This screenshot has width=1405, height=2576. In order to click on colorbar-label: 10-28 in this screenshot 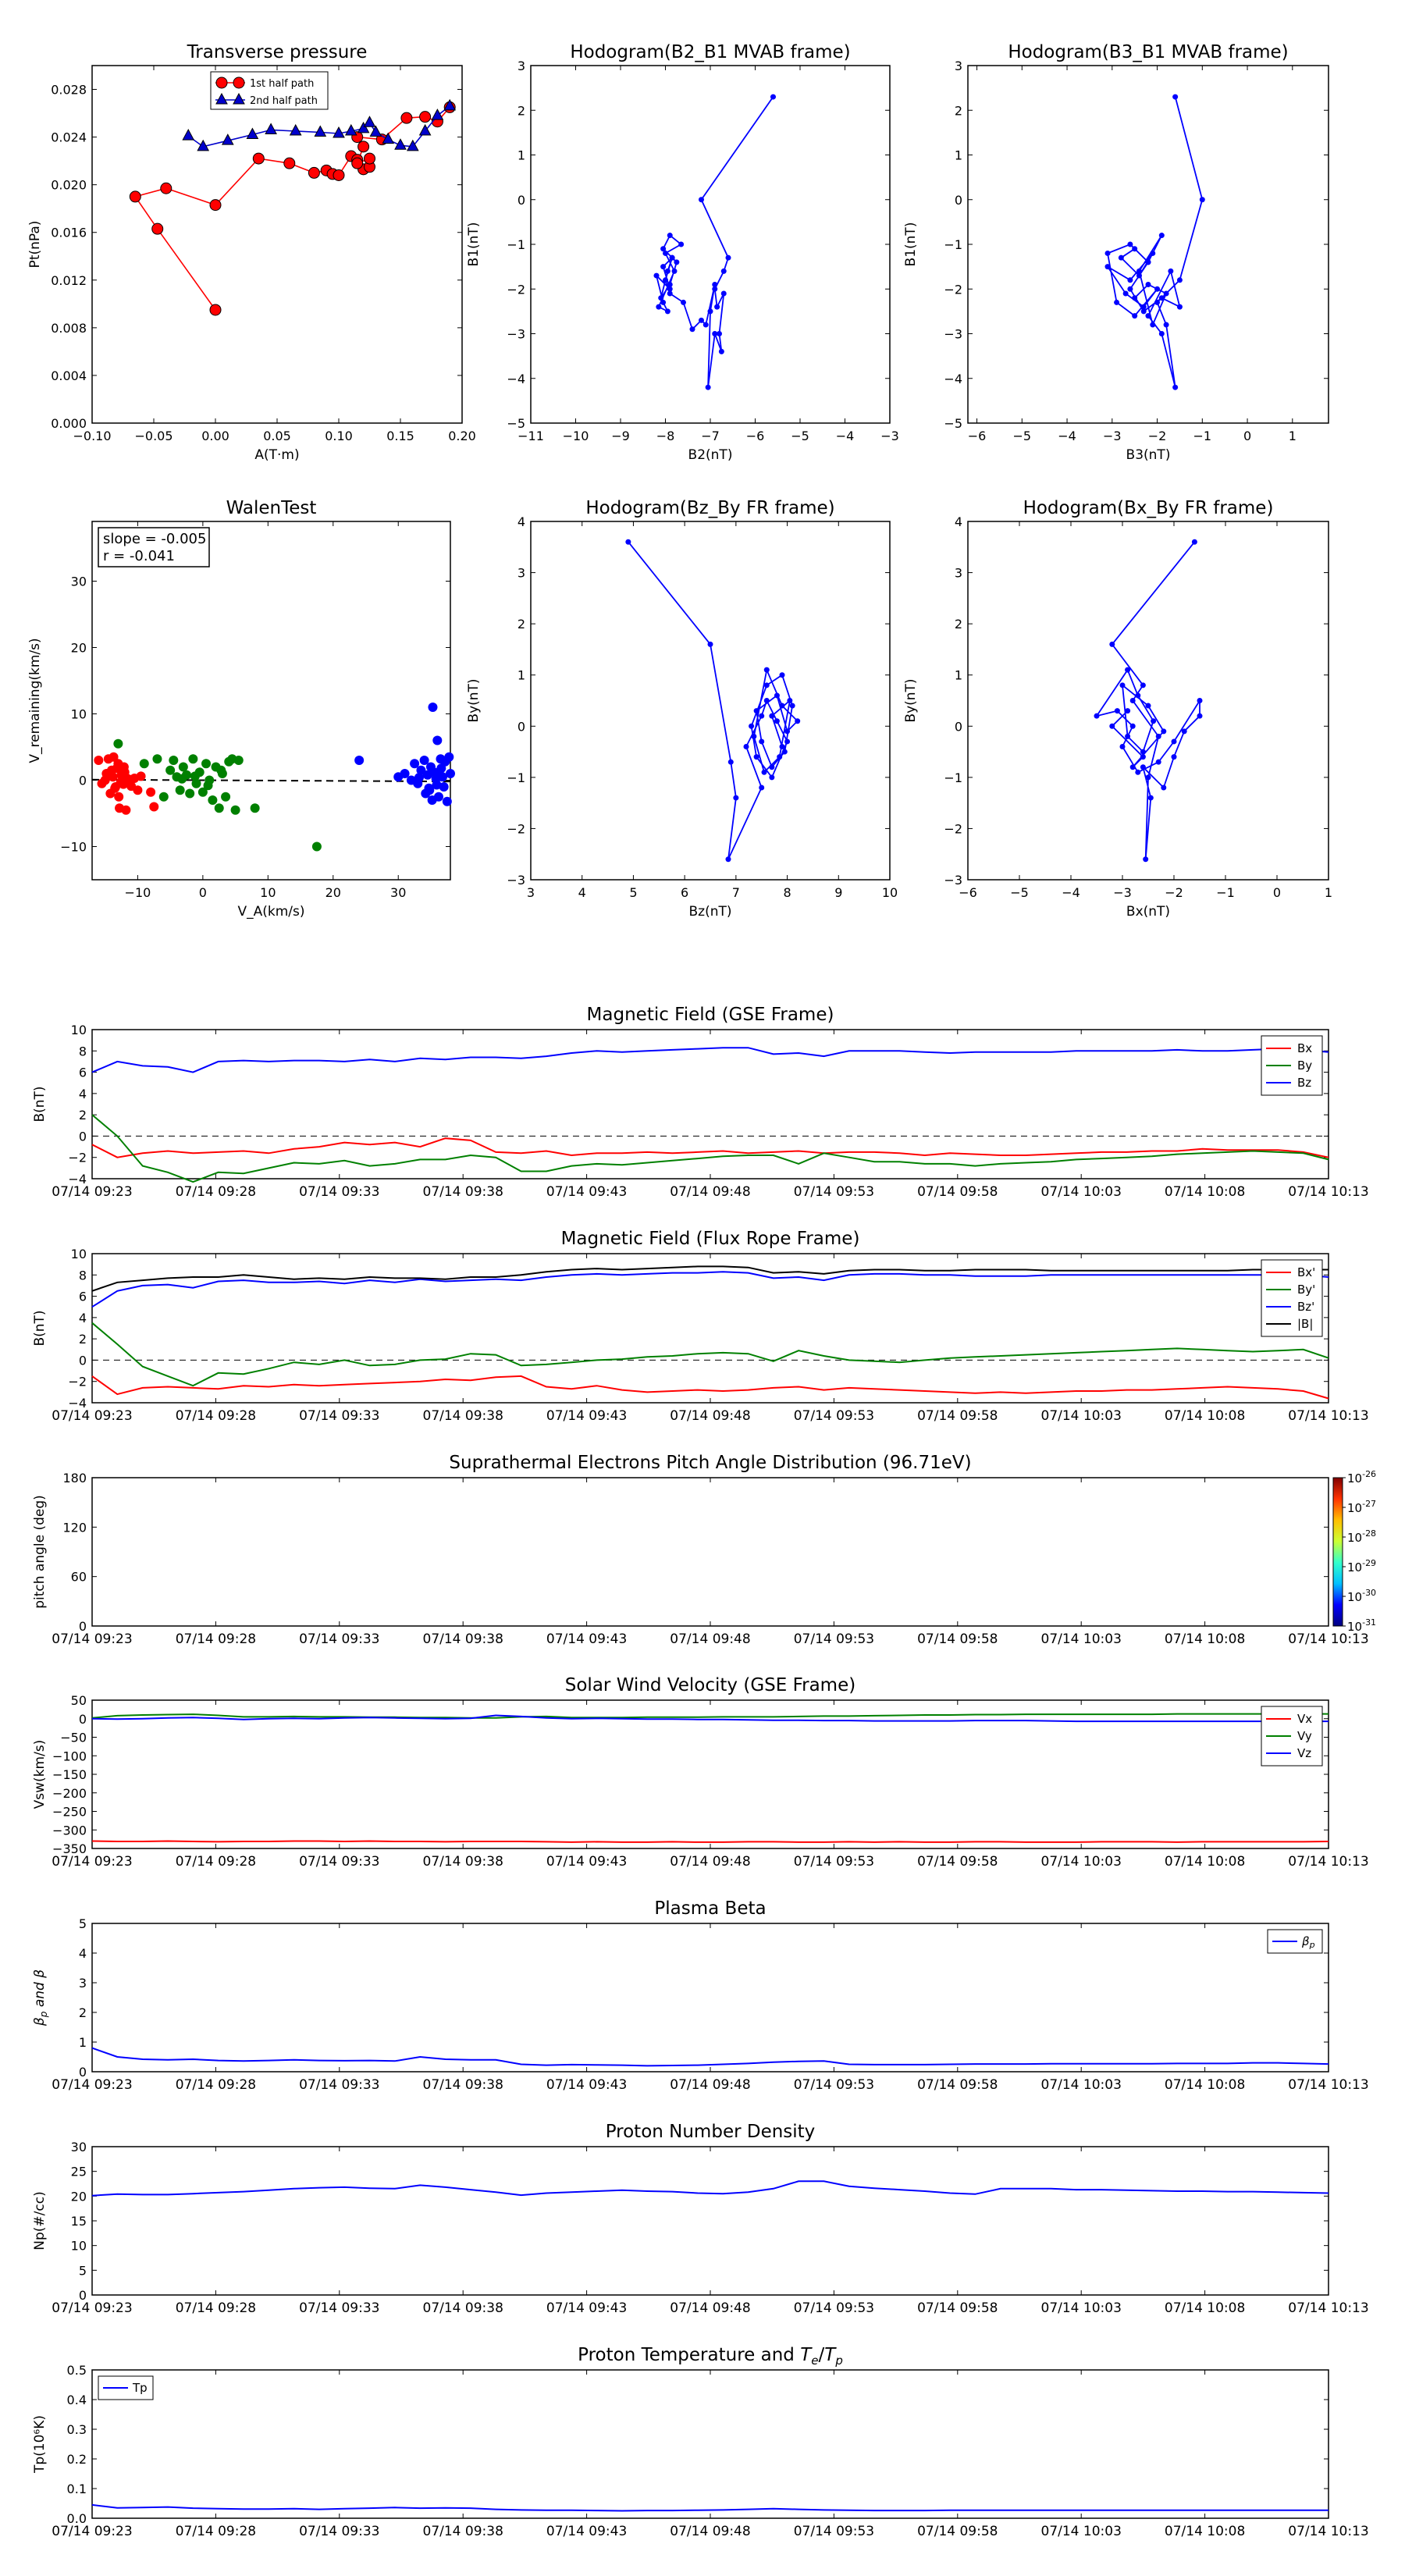, I will do `click(1362, 1536)`.